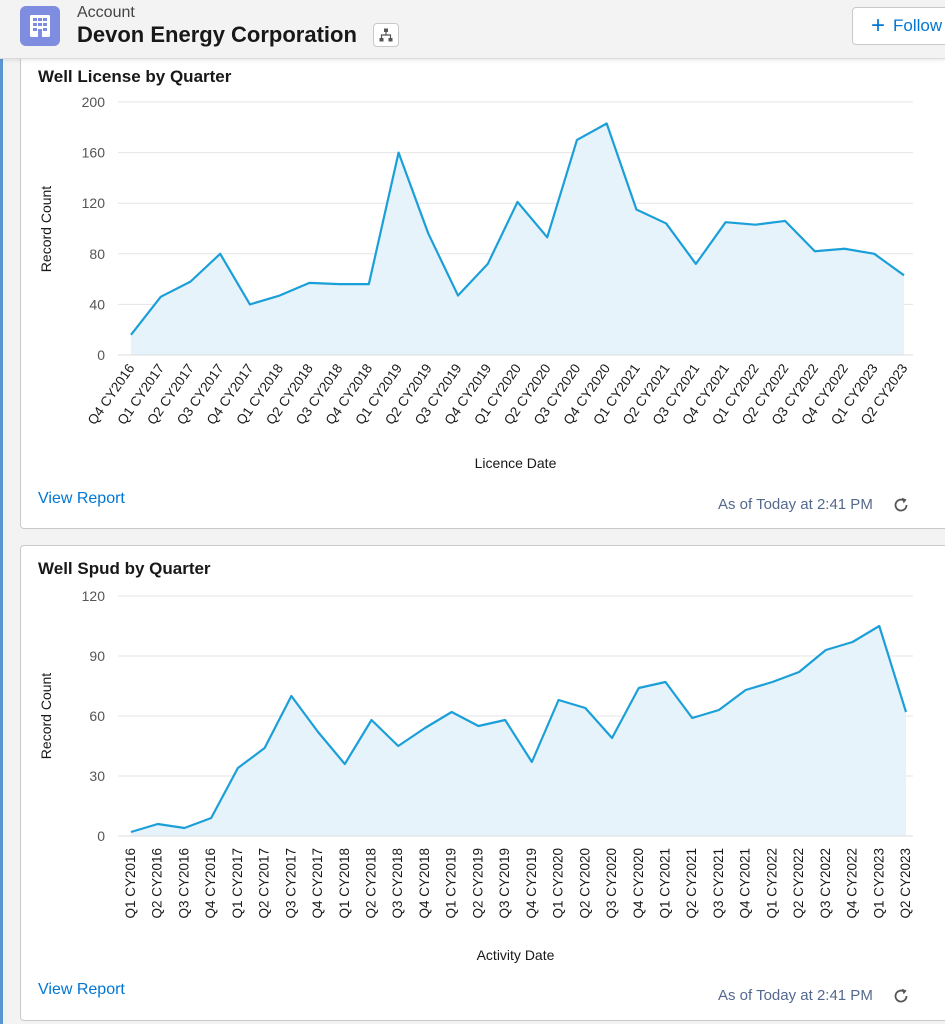 This screenshot has width=945, height=1024. I want to click on x-tick-label: Q4 CY2020, so click(638, 883).